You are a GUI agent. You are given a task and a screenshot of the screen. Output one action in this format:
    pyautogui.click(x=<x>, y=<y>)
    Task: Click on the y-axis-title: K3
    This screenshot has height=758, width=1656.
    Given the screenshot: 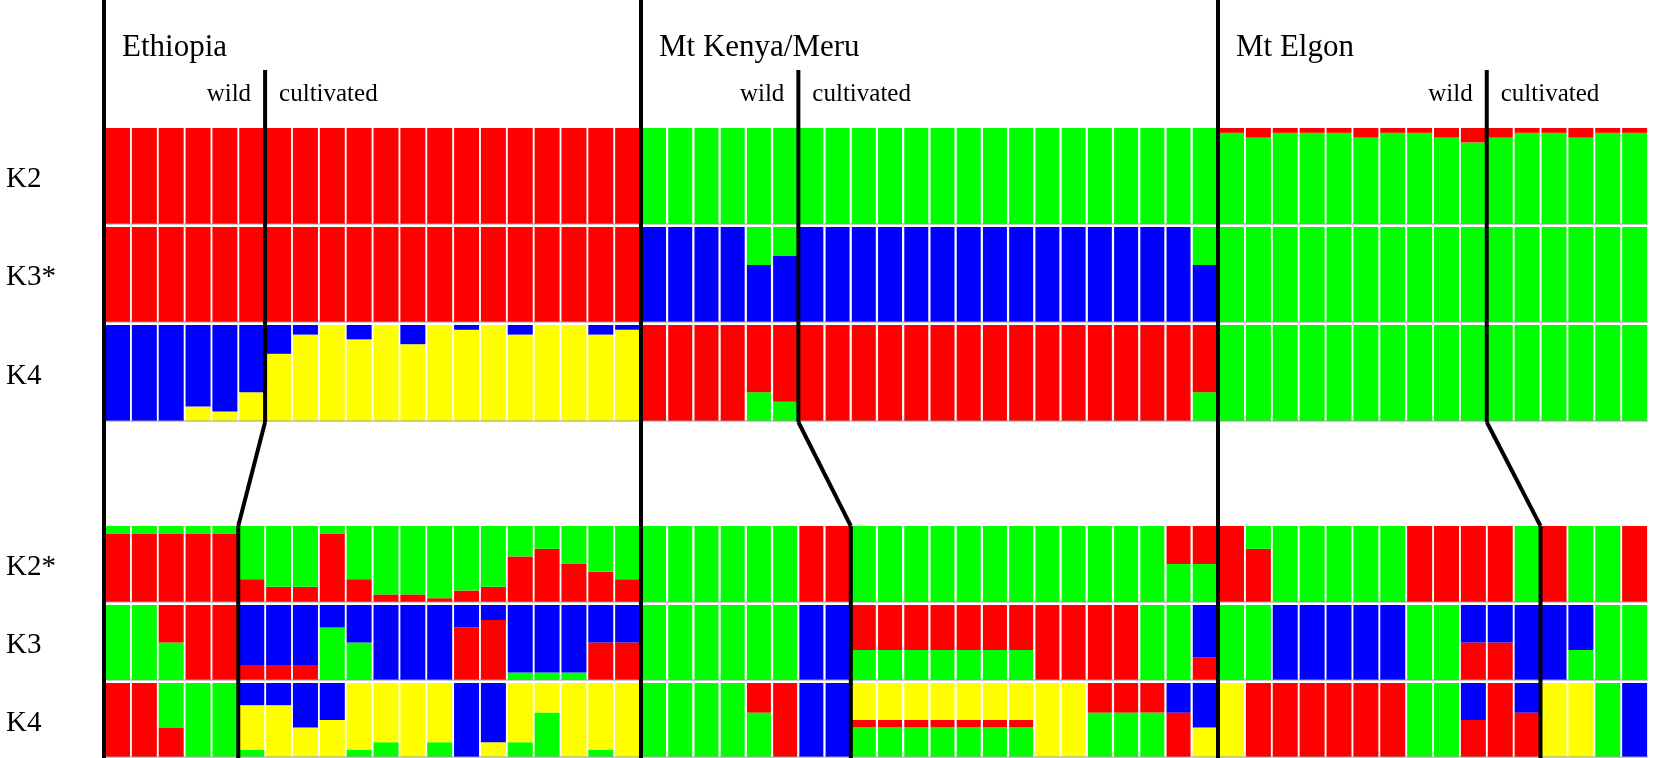 What is the action you would take?
    pyautogui.click(x=24, y=643)
    